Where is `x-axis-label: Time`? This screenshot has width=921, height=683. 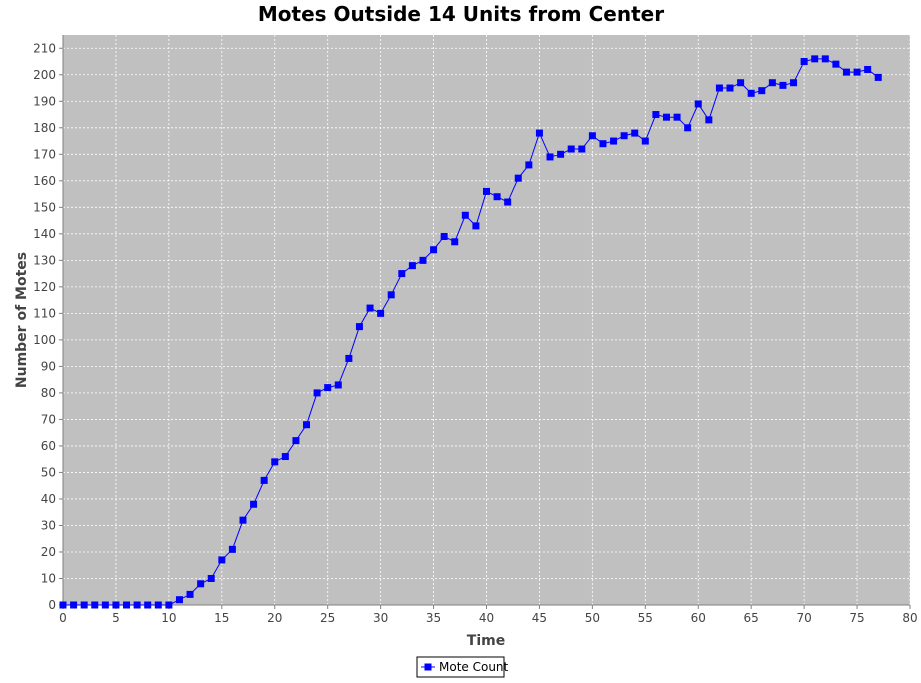
x-axis-label: Time is located at coordinates (486, 641).